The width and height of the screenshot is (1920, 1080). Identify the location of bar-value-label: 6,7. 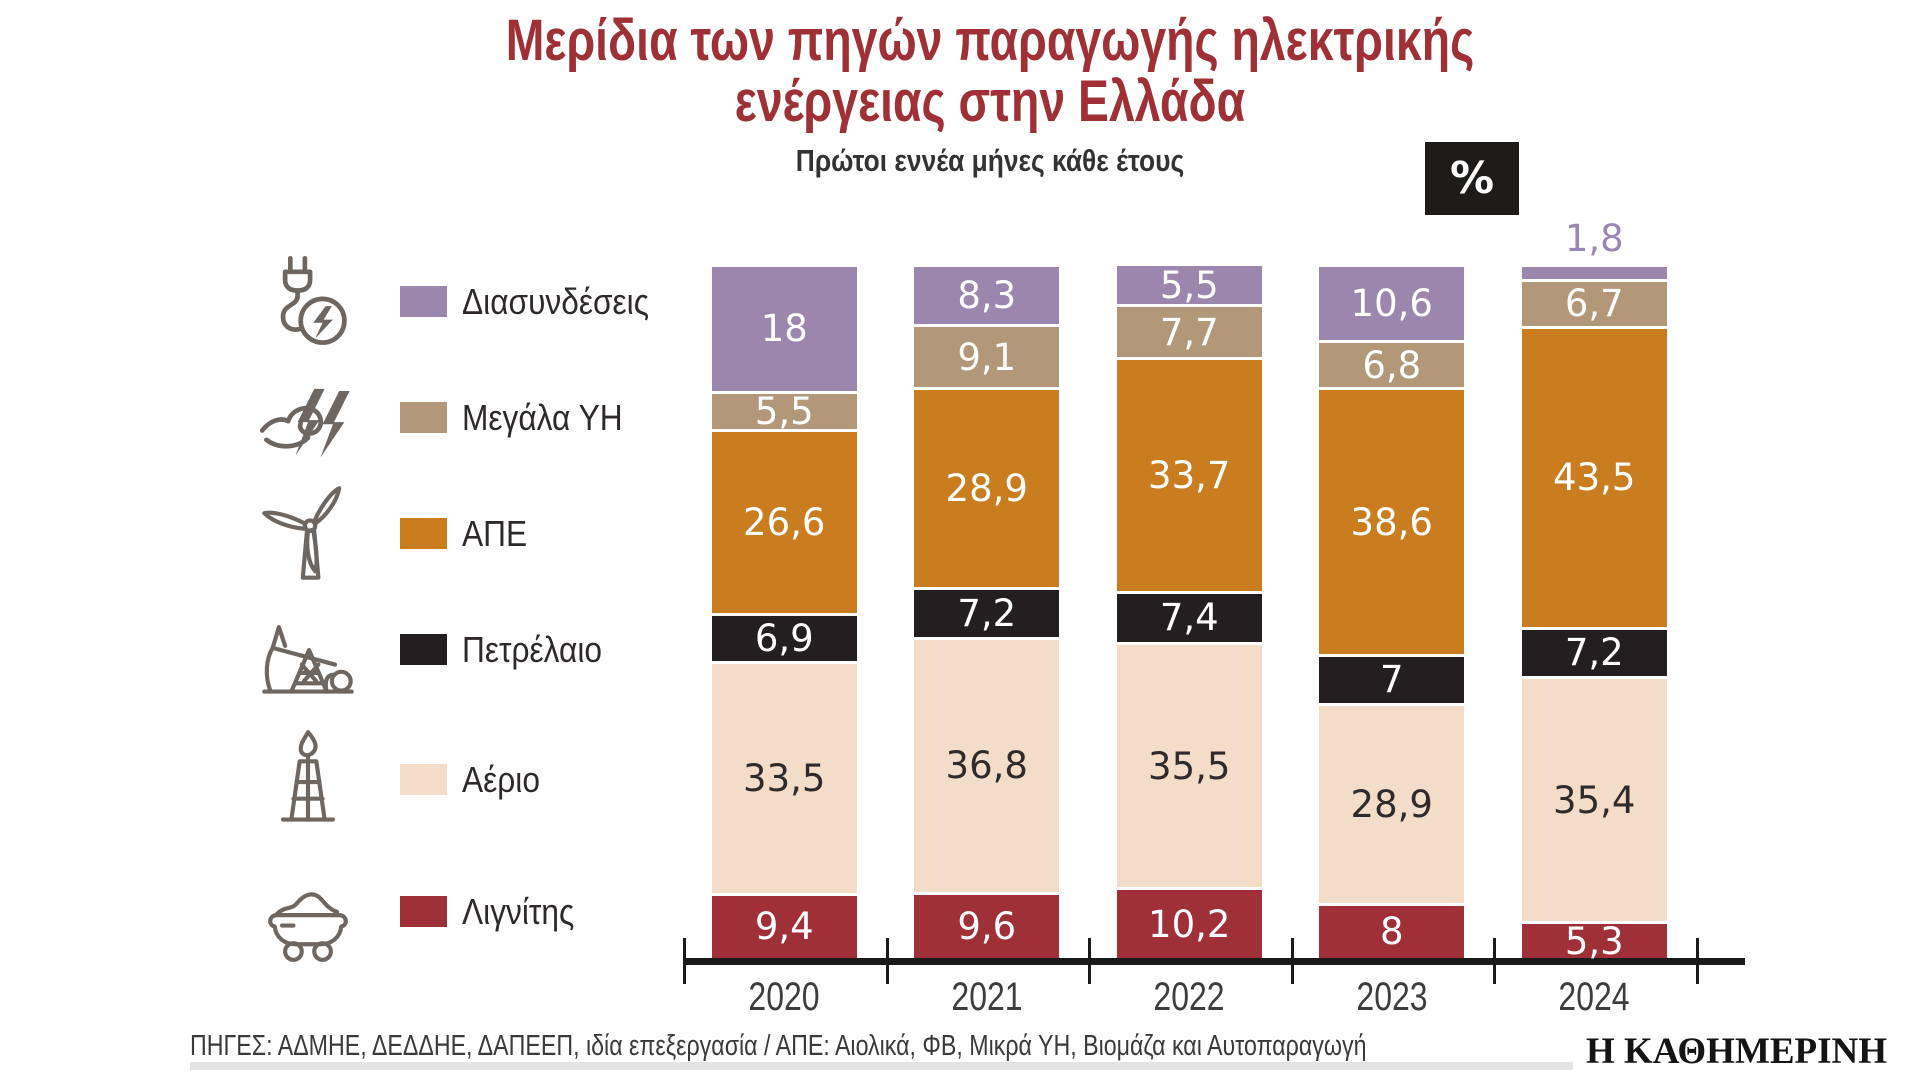
(1594, 304).